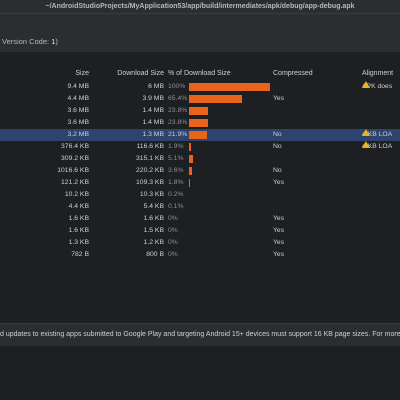  I want to click on row-download-size: 800 B, so click(155, 254).